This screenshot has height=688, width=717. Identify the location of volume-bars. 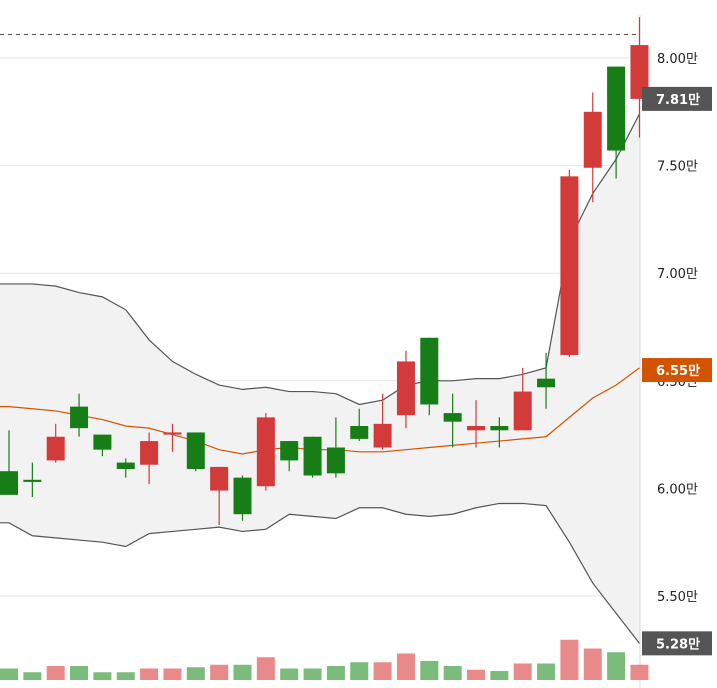
(324, 659).